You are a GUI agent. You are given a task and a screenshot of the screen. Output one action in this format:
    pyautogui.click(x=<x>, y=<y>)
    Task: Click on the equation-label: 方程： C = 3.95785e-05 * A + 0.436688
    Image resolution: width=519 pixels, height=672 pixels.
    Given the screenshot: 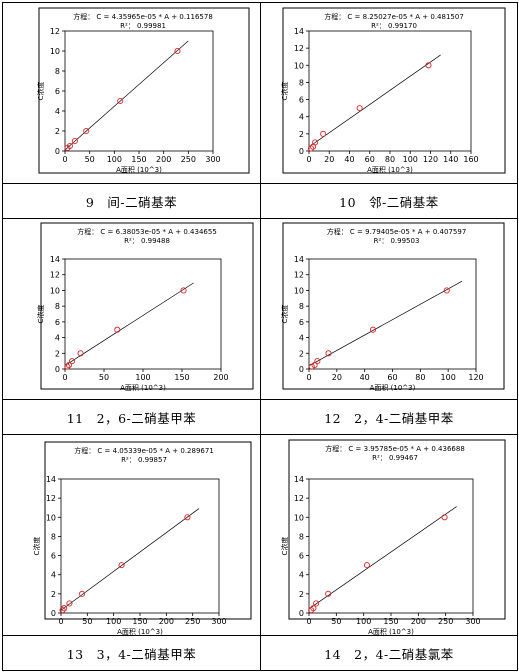 What is the action you would take?
    pyautogui.click(x=395, y=448)
    